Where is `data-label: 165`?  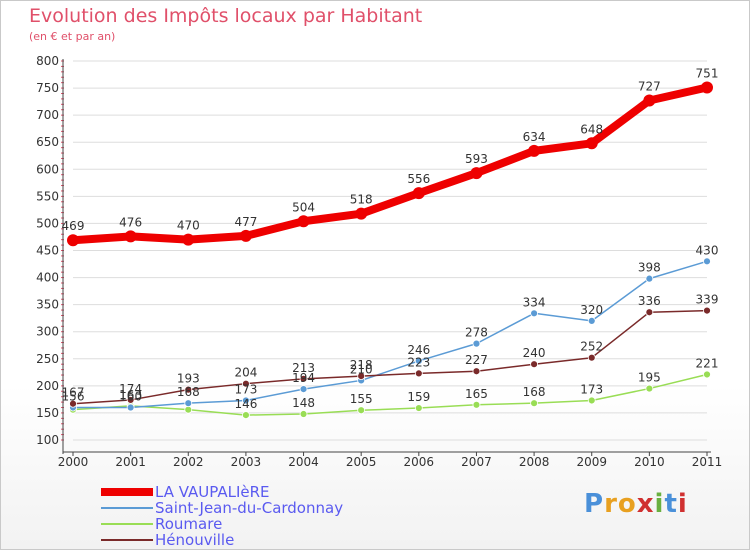
data-label: 165 is located at coordinates (476, 394).